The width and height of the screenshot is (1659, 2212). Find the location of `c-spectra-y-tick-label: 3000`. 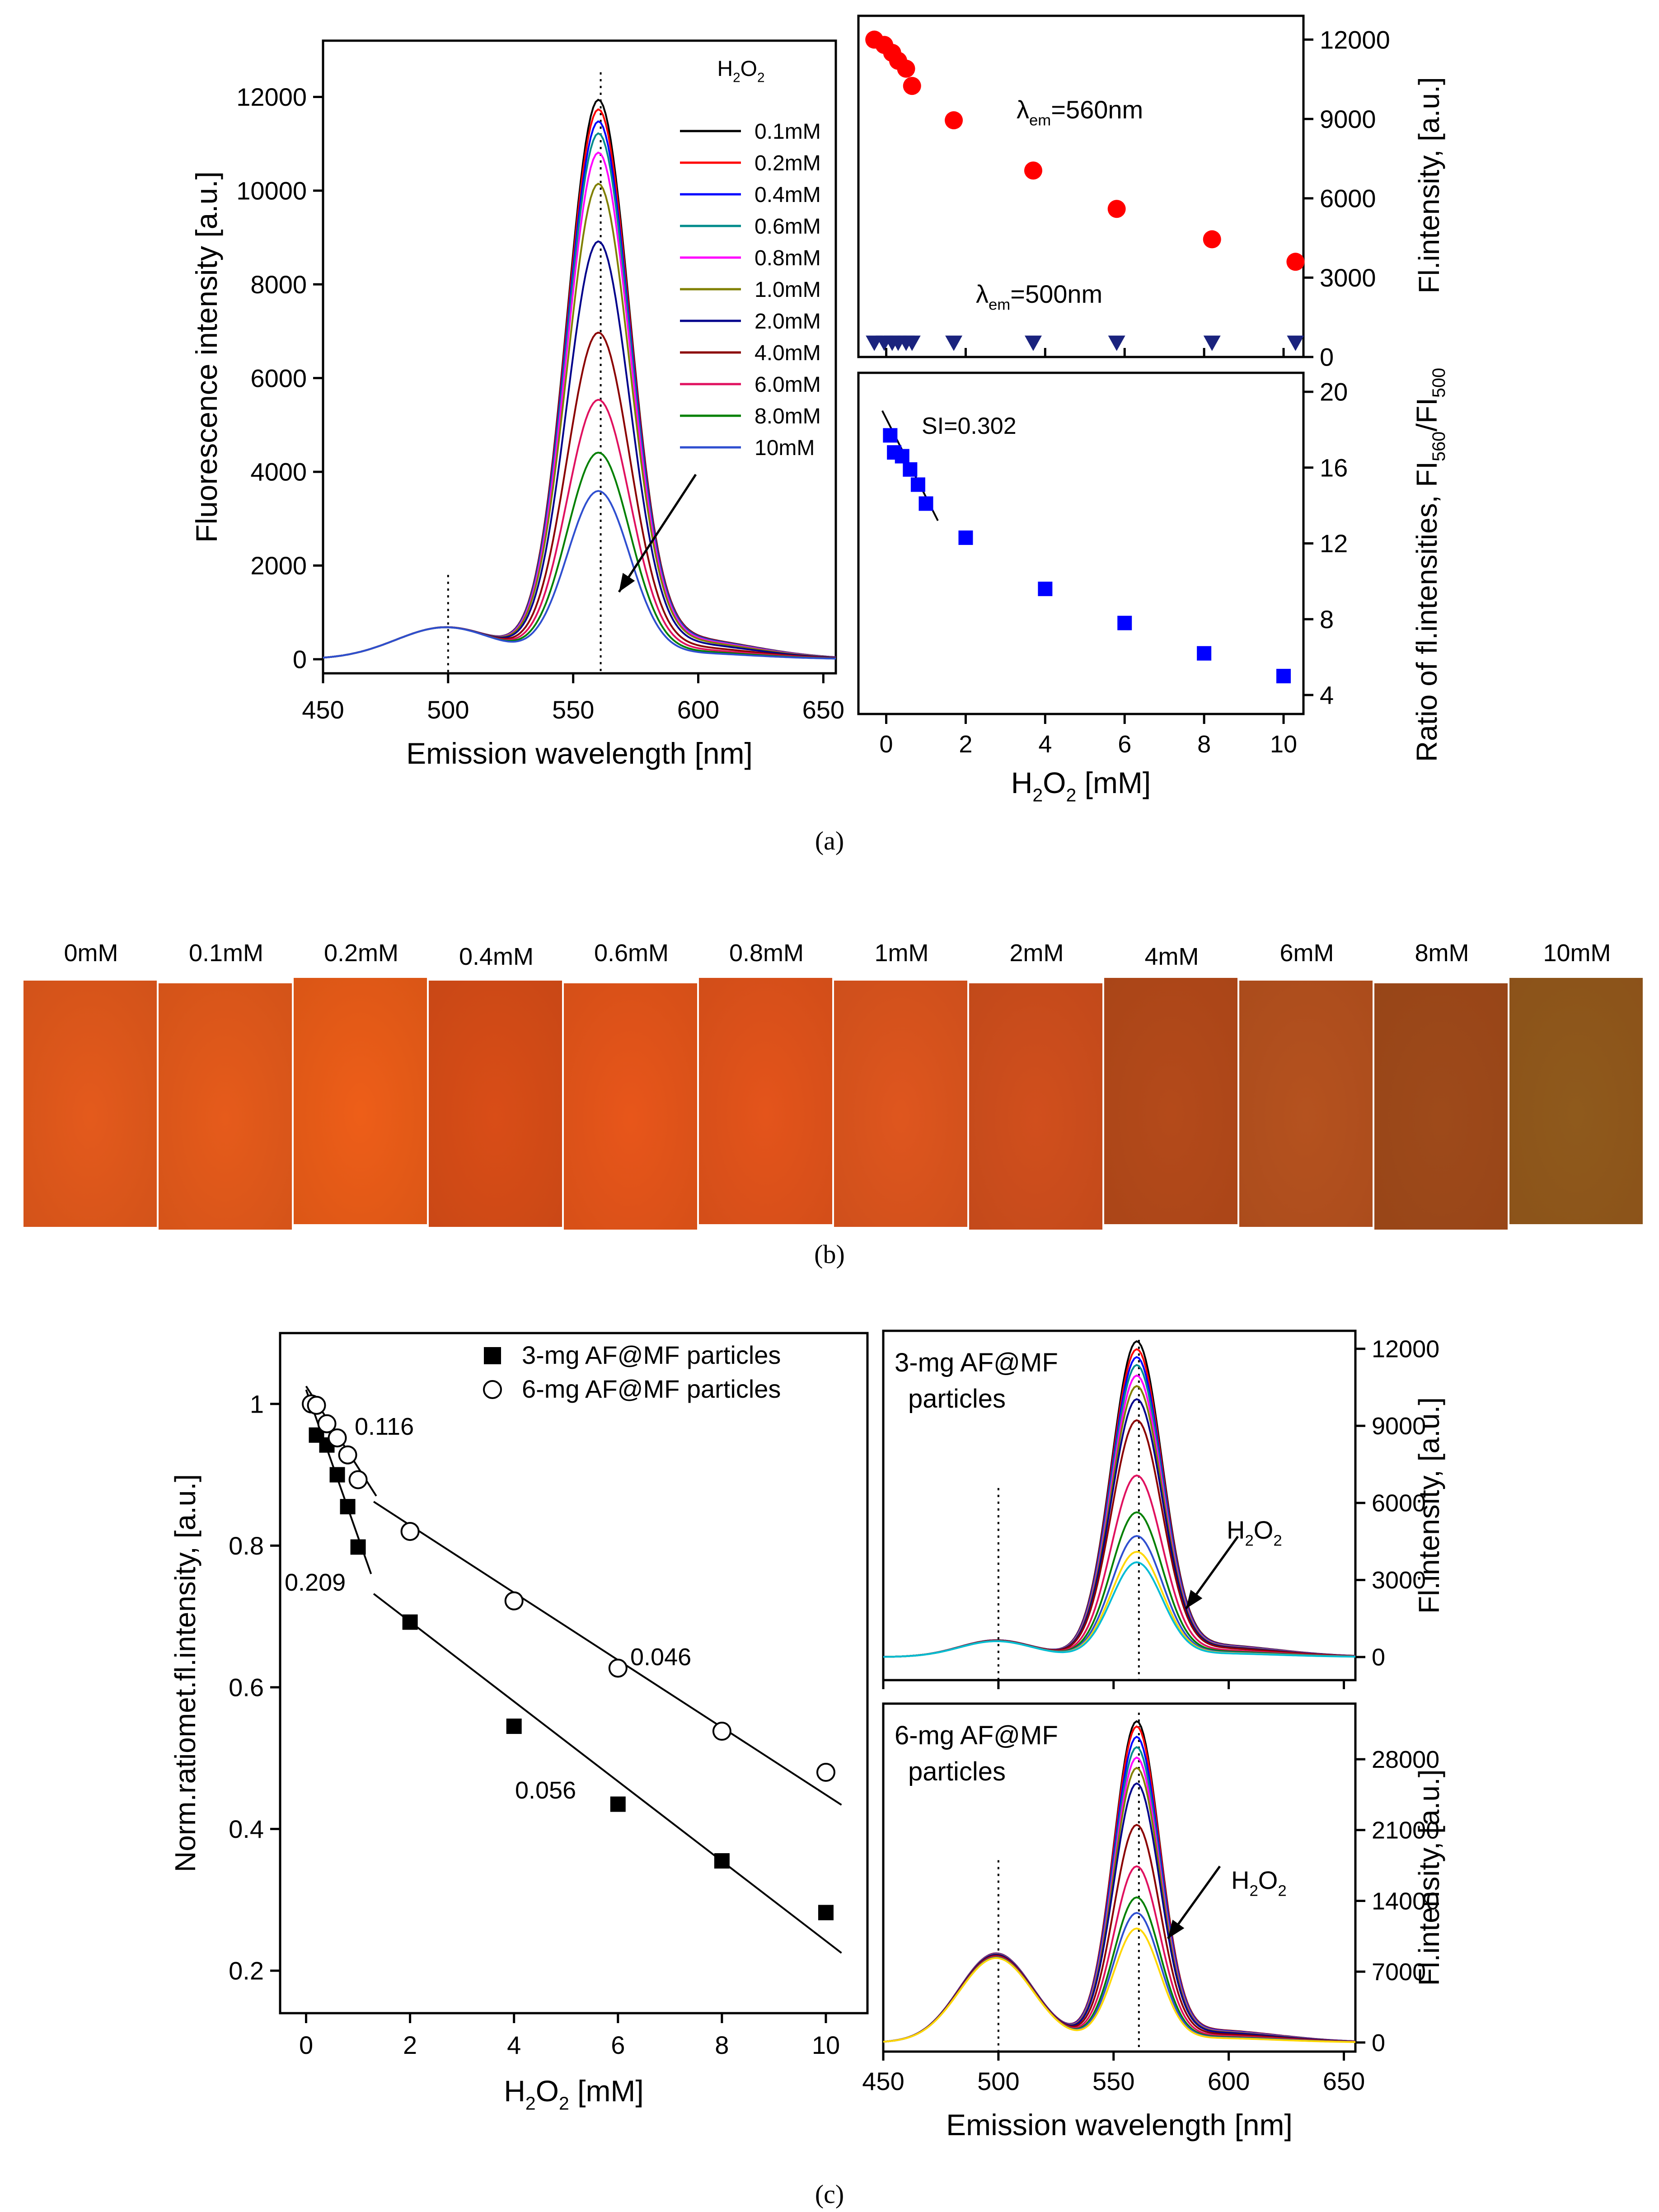

c-spectra-y-tick-label: 3000 is located at coordinates (1399, 1580).